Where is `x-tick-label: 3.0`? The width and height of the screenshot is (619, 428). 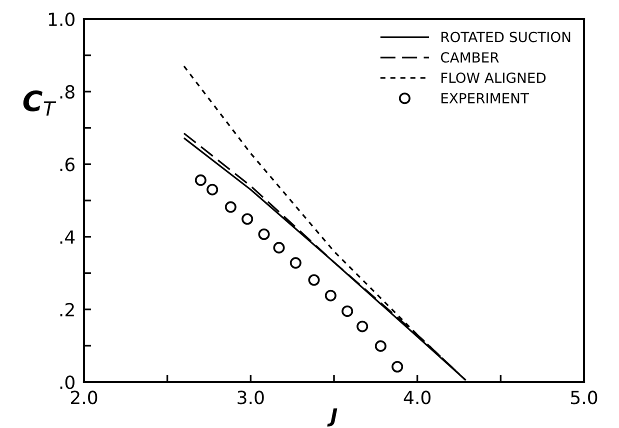 x-tick-label: 3.0 is located at coordinates (251, 397).